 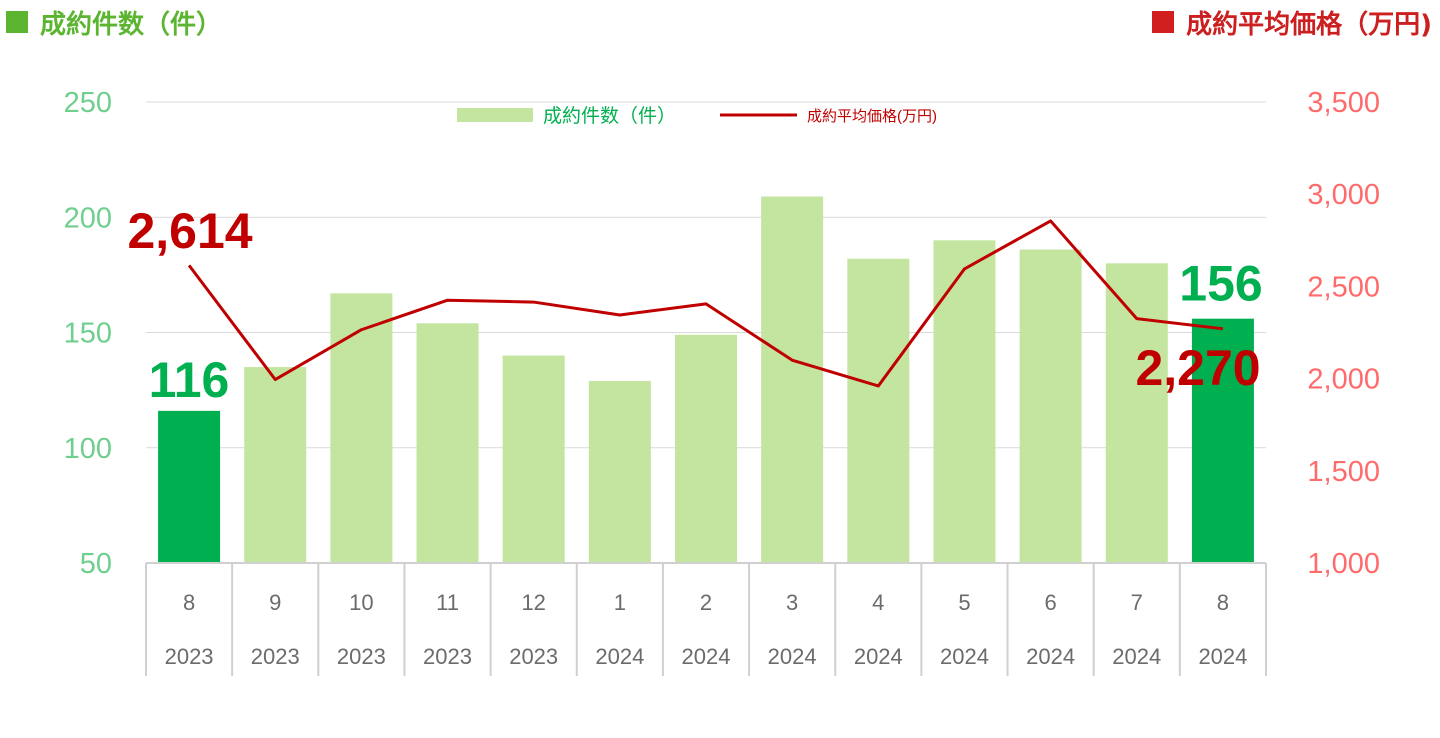 What do you see at coordinates (1309, 24) in the screenshot?
I see `right-axis-header-text: 成約平均価格（万円)` at bounding box center [1309, 24].